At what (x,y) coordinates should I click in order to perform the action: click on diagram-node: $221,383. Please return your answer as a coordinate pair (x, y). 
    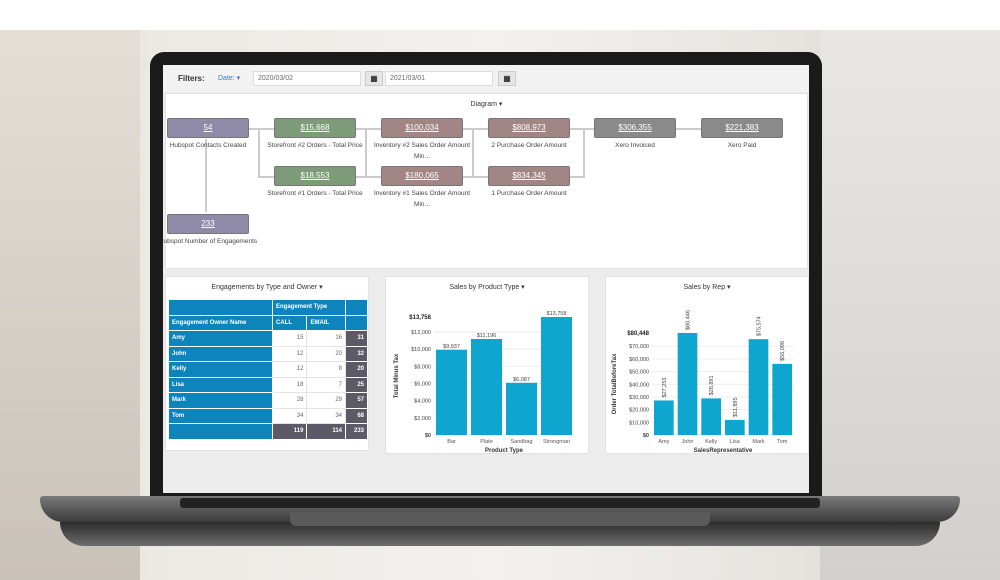
    Looking at the image, I should click on (742, 128).